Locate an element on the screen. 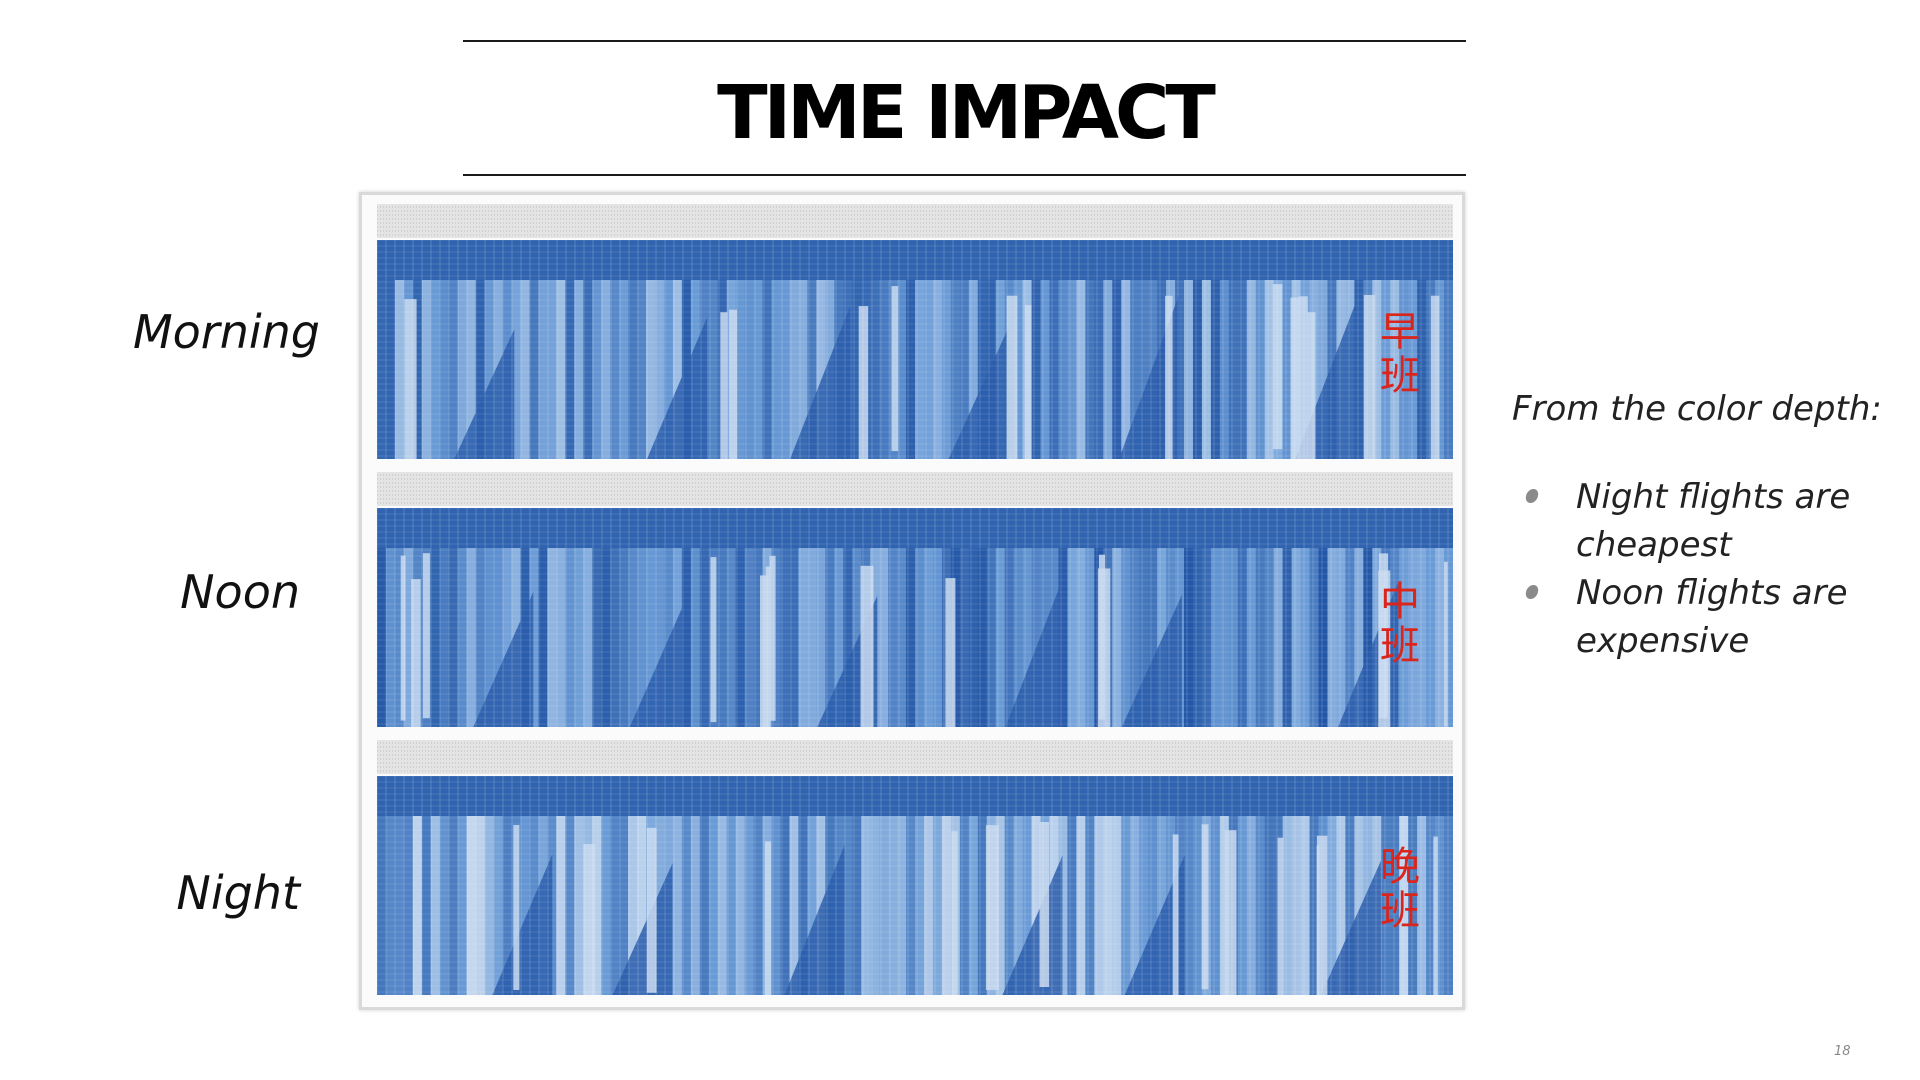 The image size is (1920, 1080). slide-title: TIME IMPACT is located at coordinates (966, 113).